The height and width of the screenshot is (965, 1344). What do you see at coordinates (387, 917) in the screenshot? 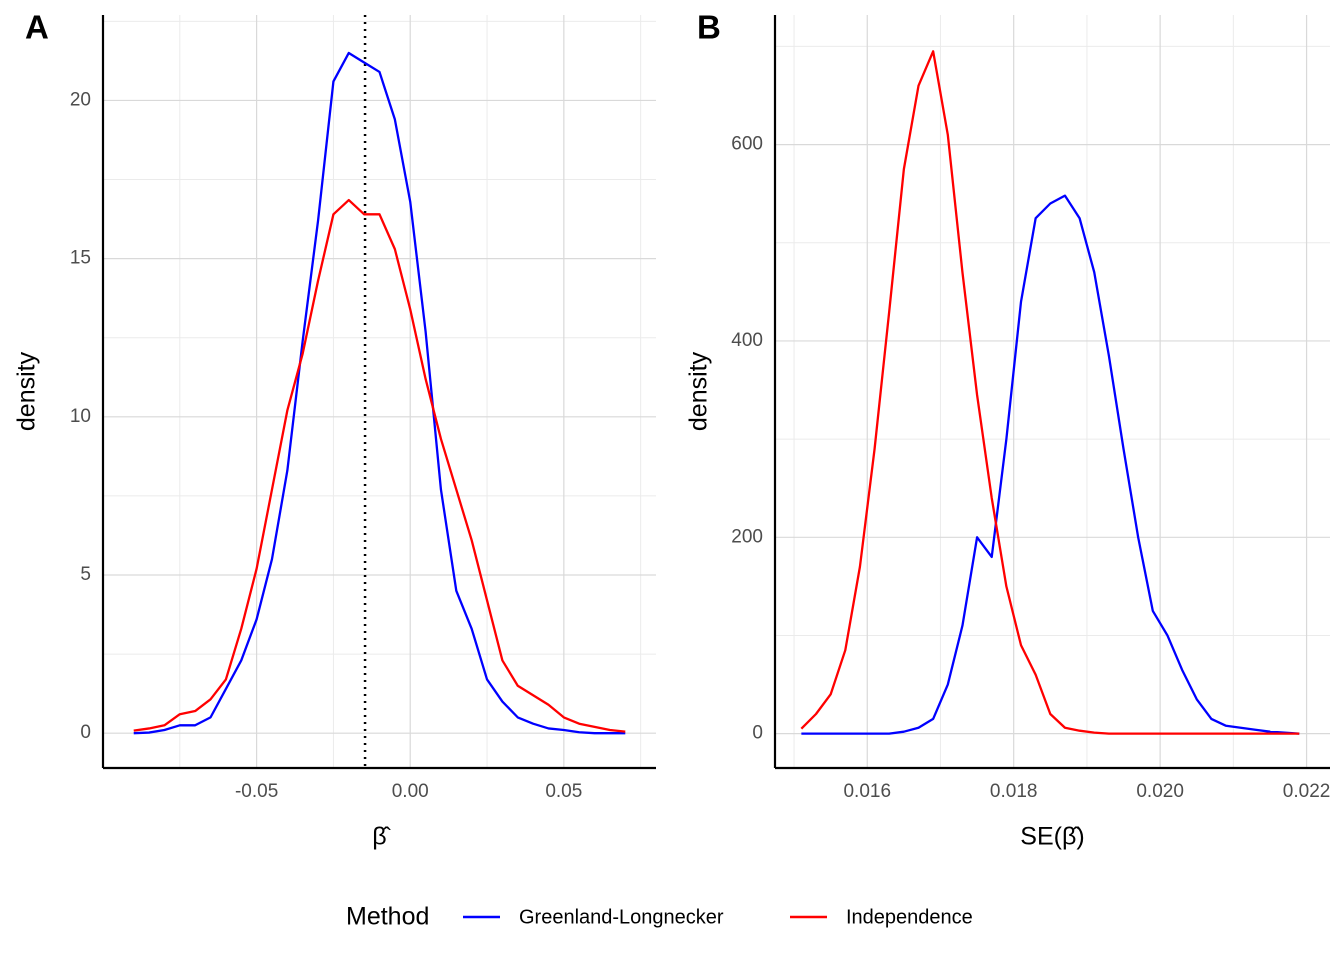
I see `legend-title: Method` at bounding box center [387, 917].